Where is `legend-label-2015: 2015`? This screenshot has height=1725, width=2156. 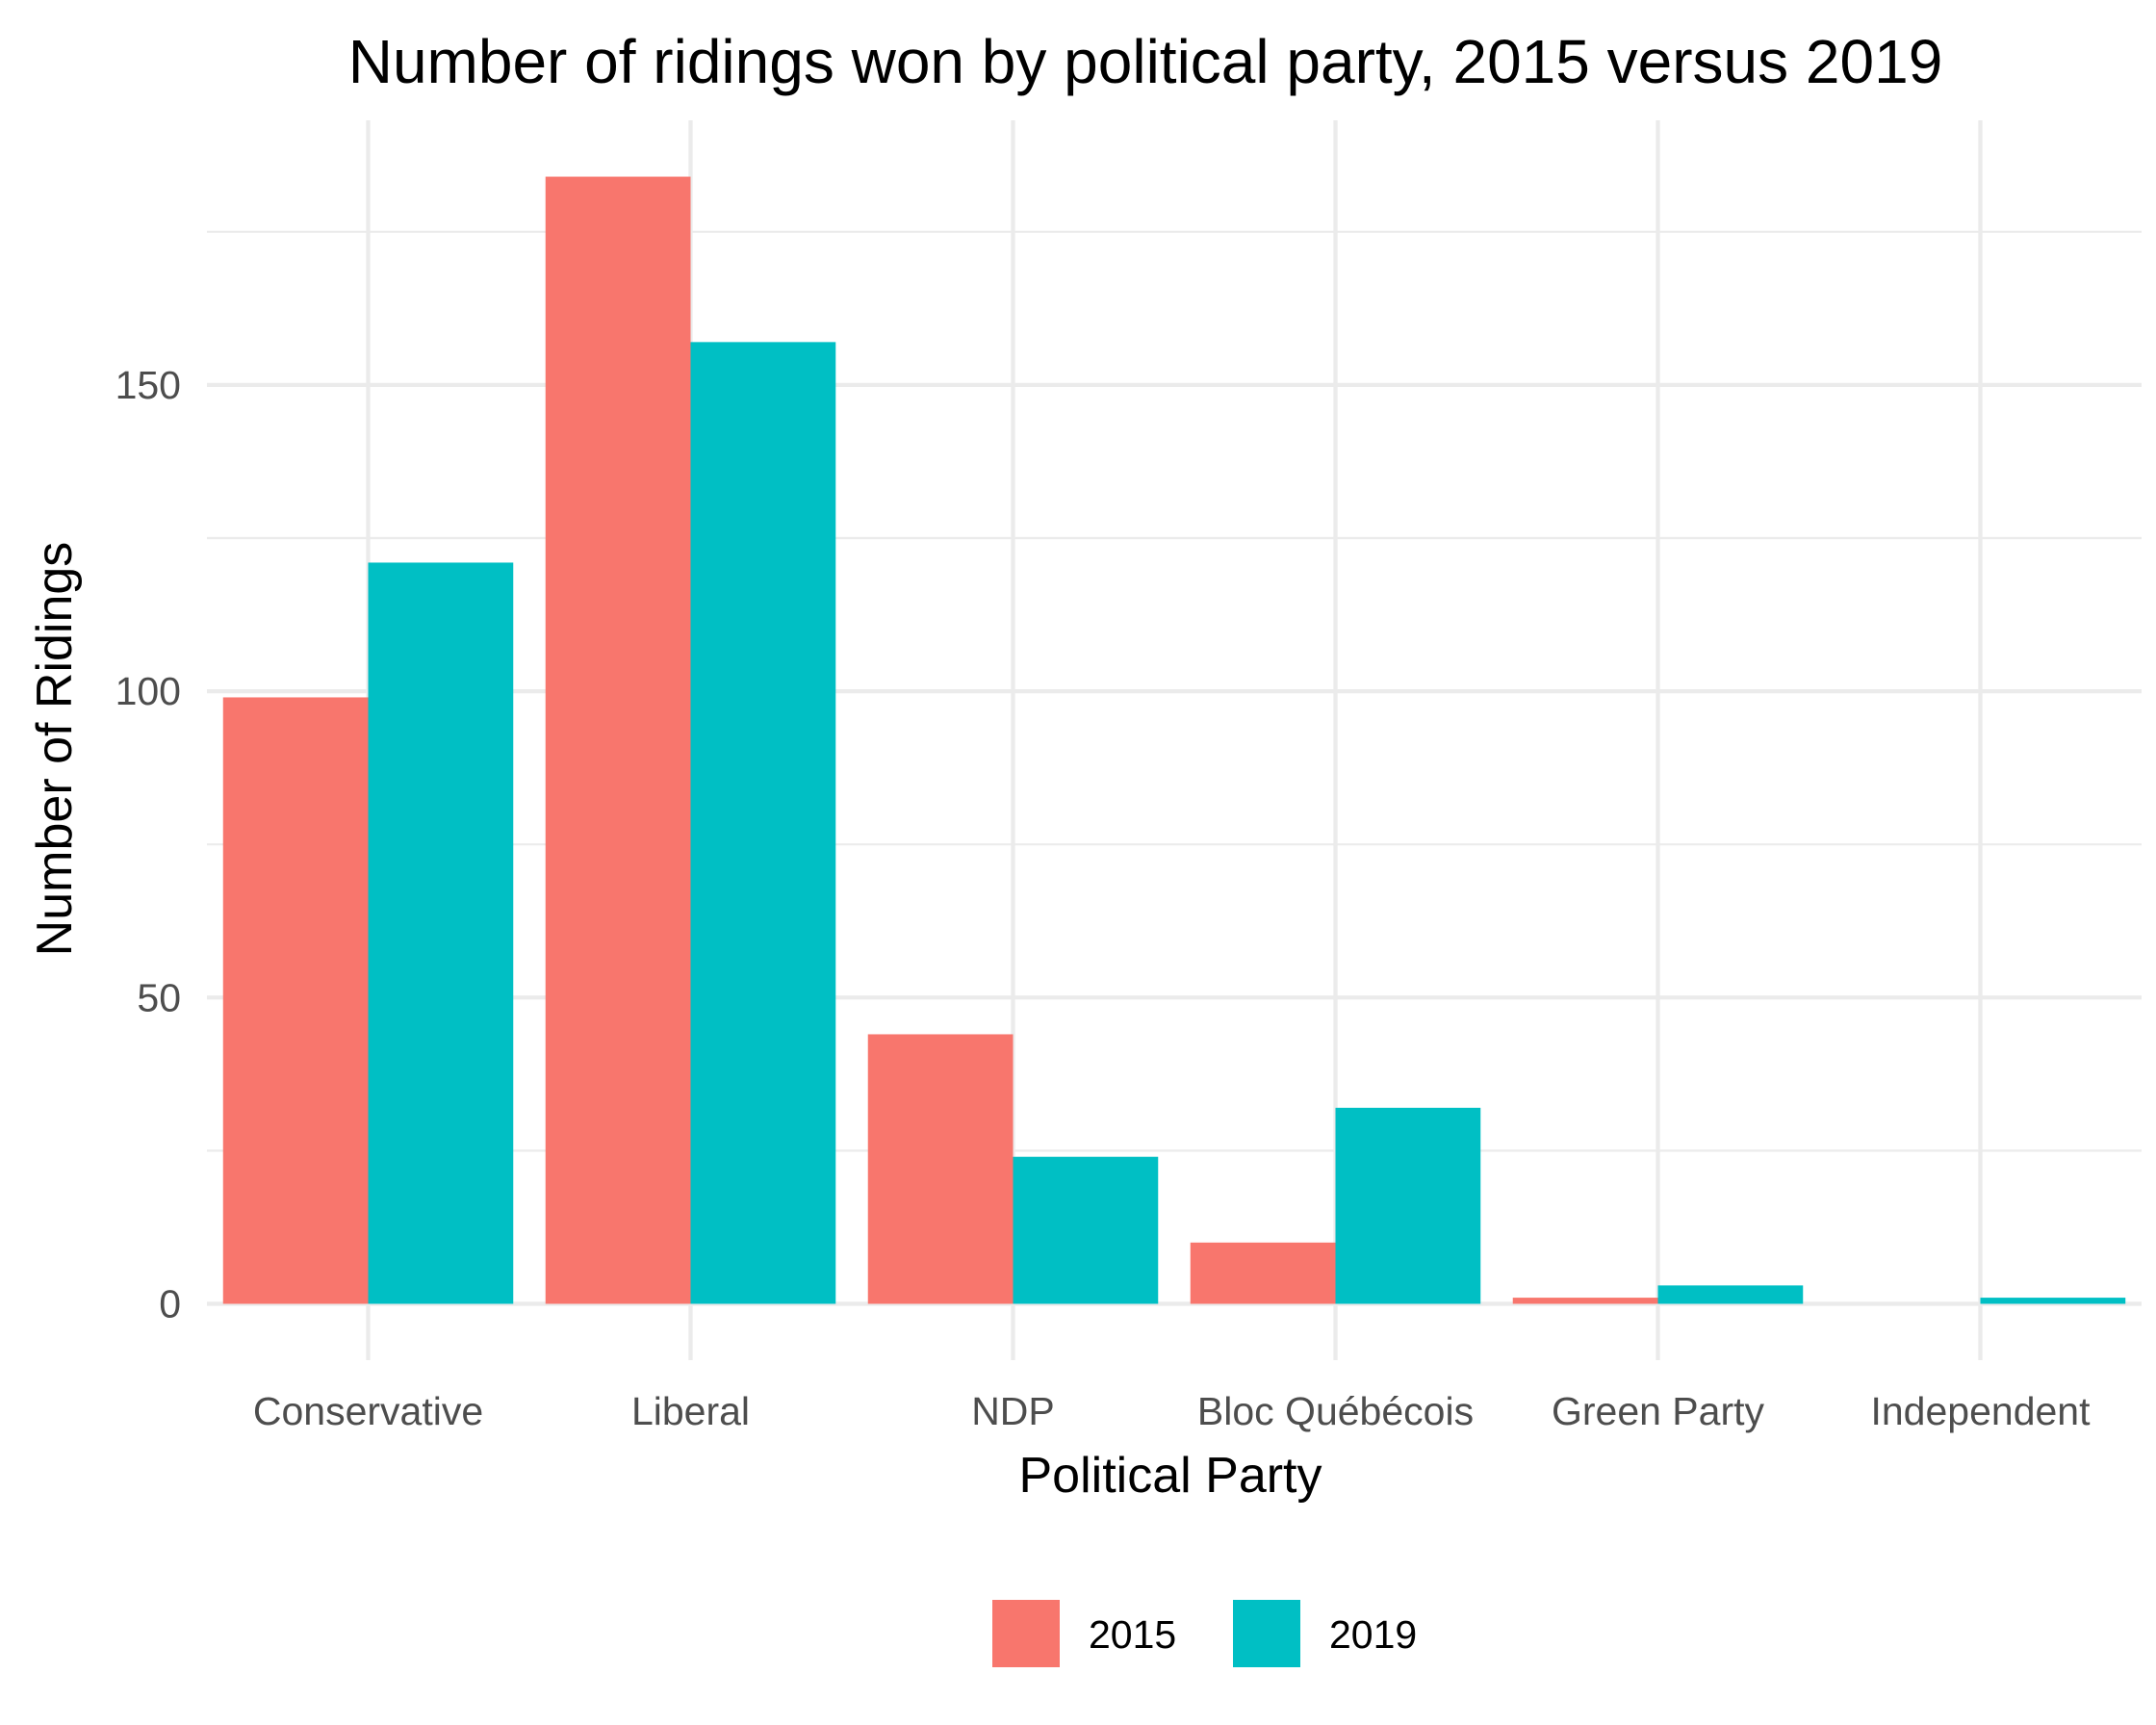 legend-label-2015: 2015 is located at coordinates (1132, 1634).